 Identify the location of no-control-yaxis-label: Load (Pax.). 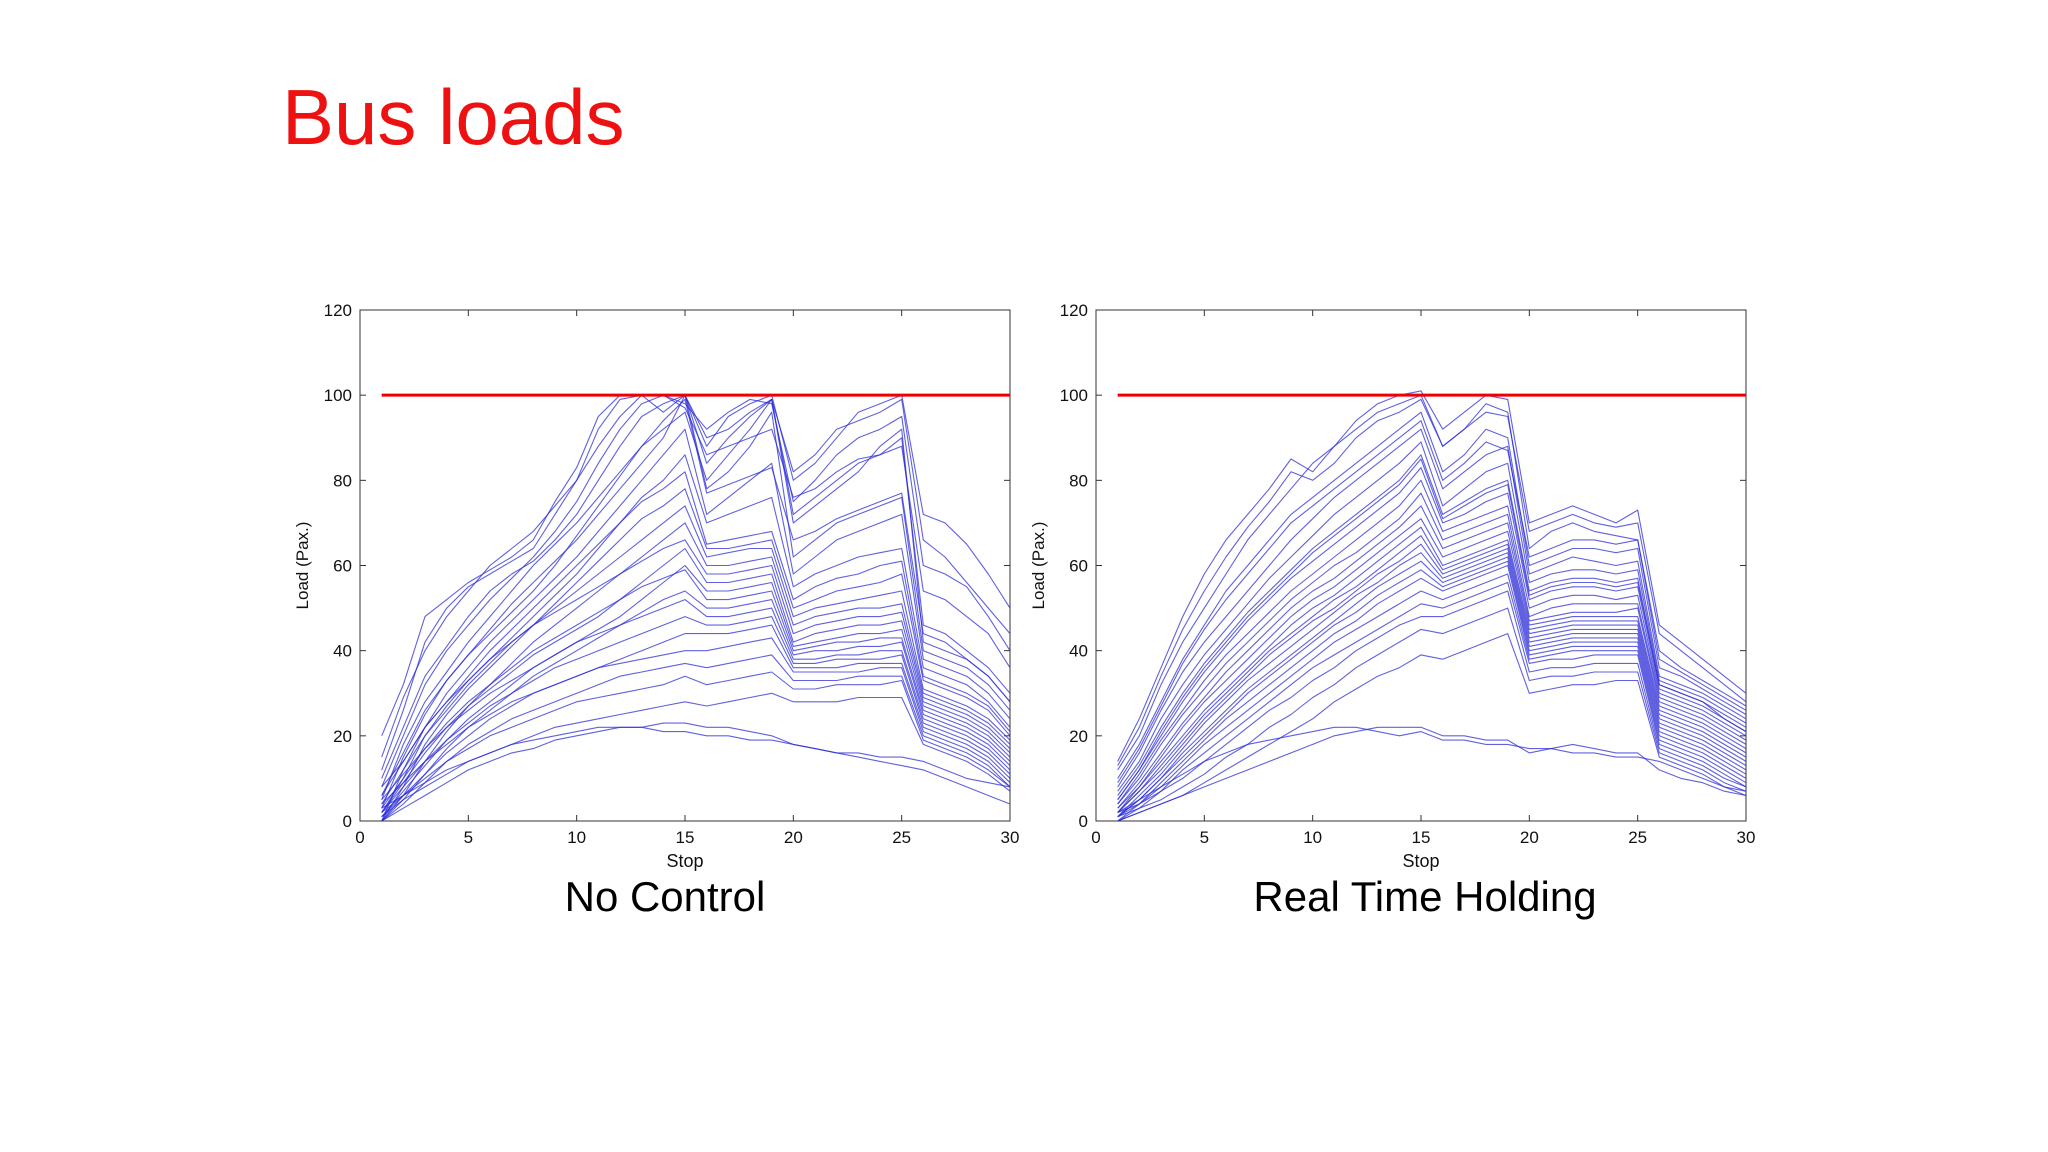
(302, 566).